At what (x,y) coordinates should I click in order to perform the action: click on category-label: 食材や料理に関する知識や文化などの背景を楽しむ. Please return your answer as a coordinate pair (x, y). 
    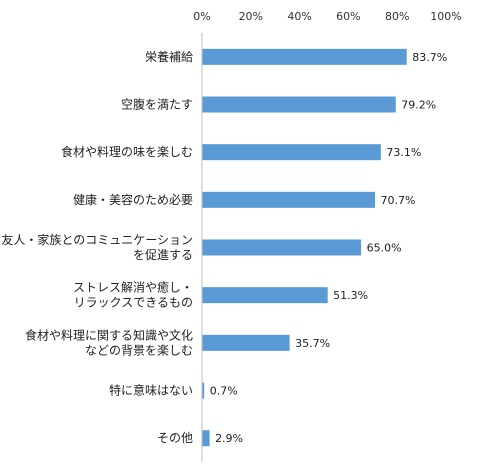
    Looking at the image, I should click on (109, 342).